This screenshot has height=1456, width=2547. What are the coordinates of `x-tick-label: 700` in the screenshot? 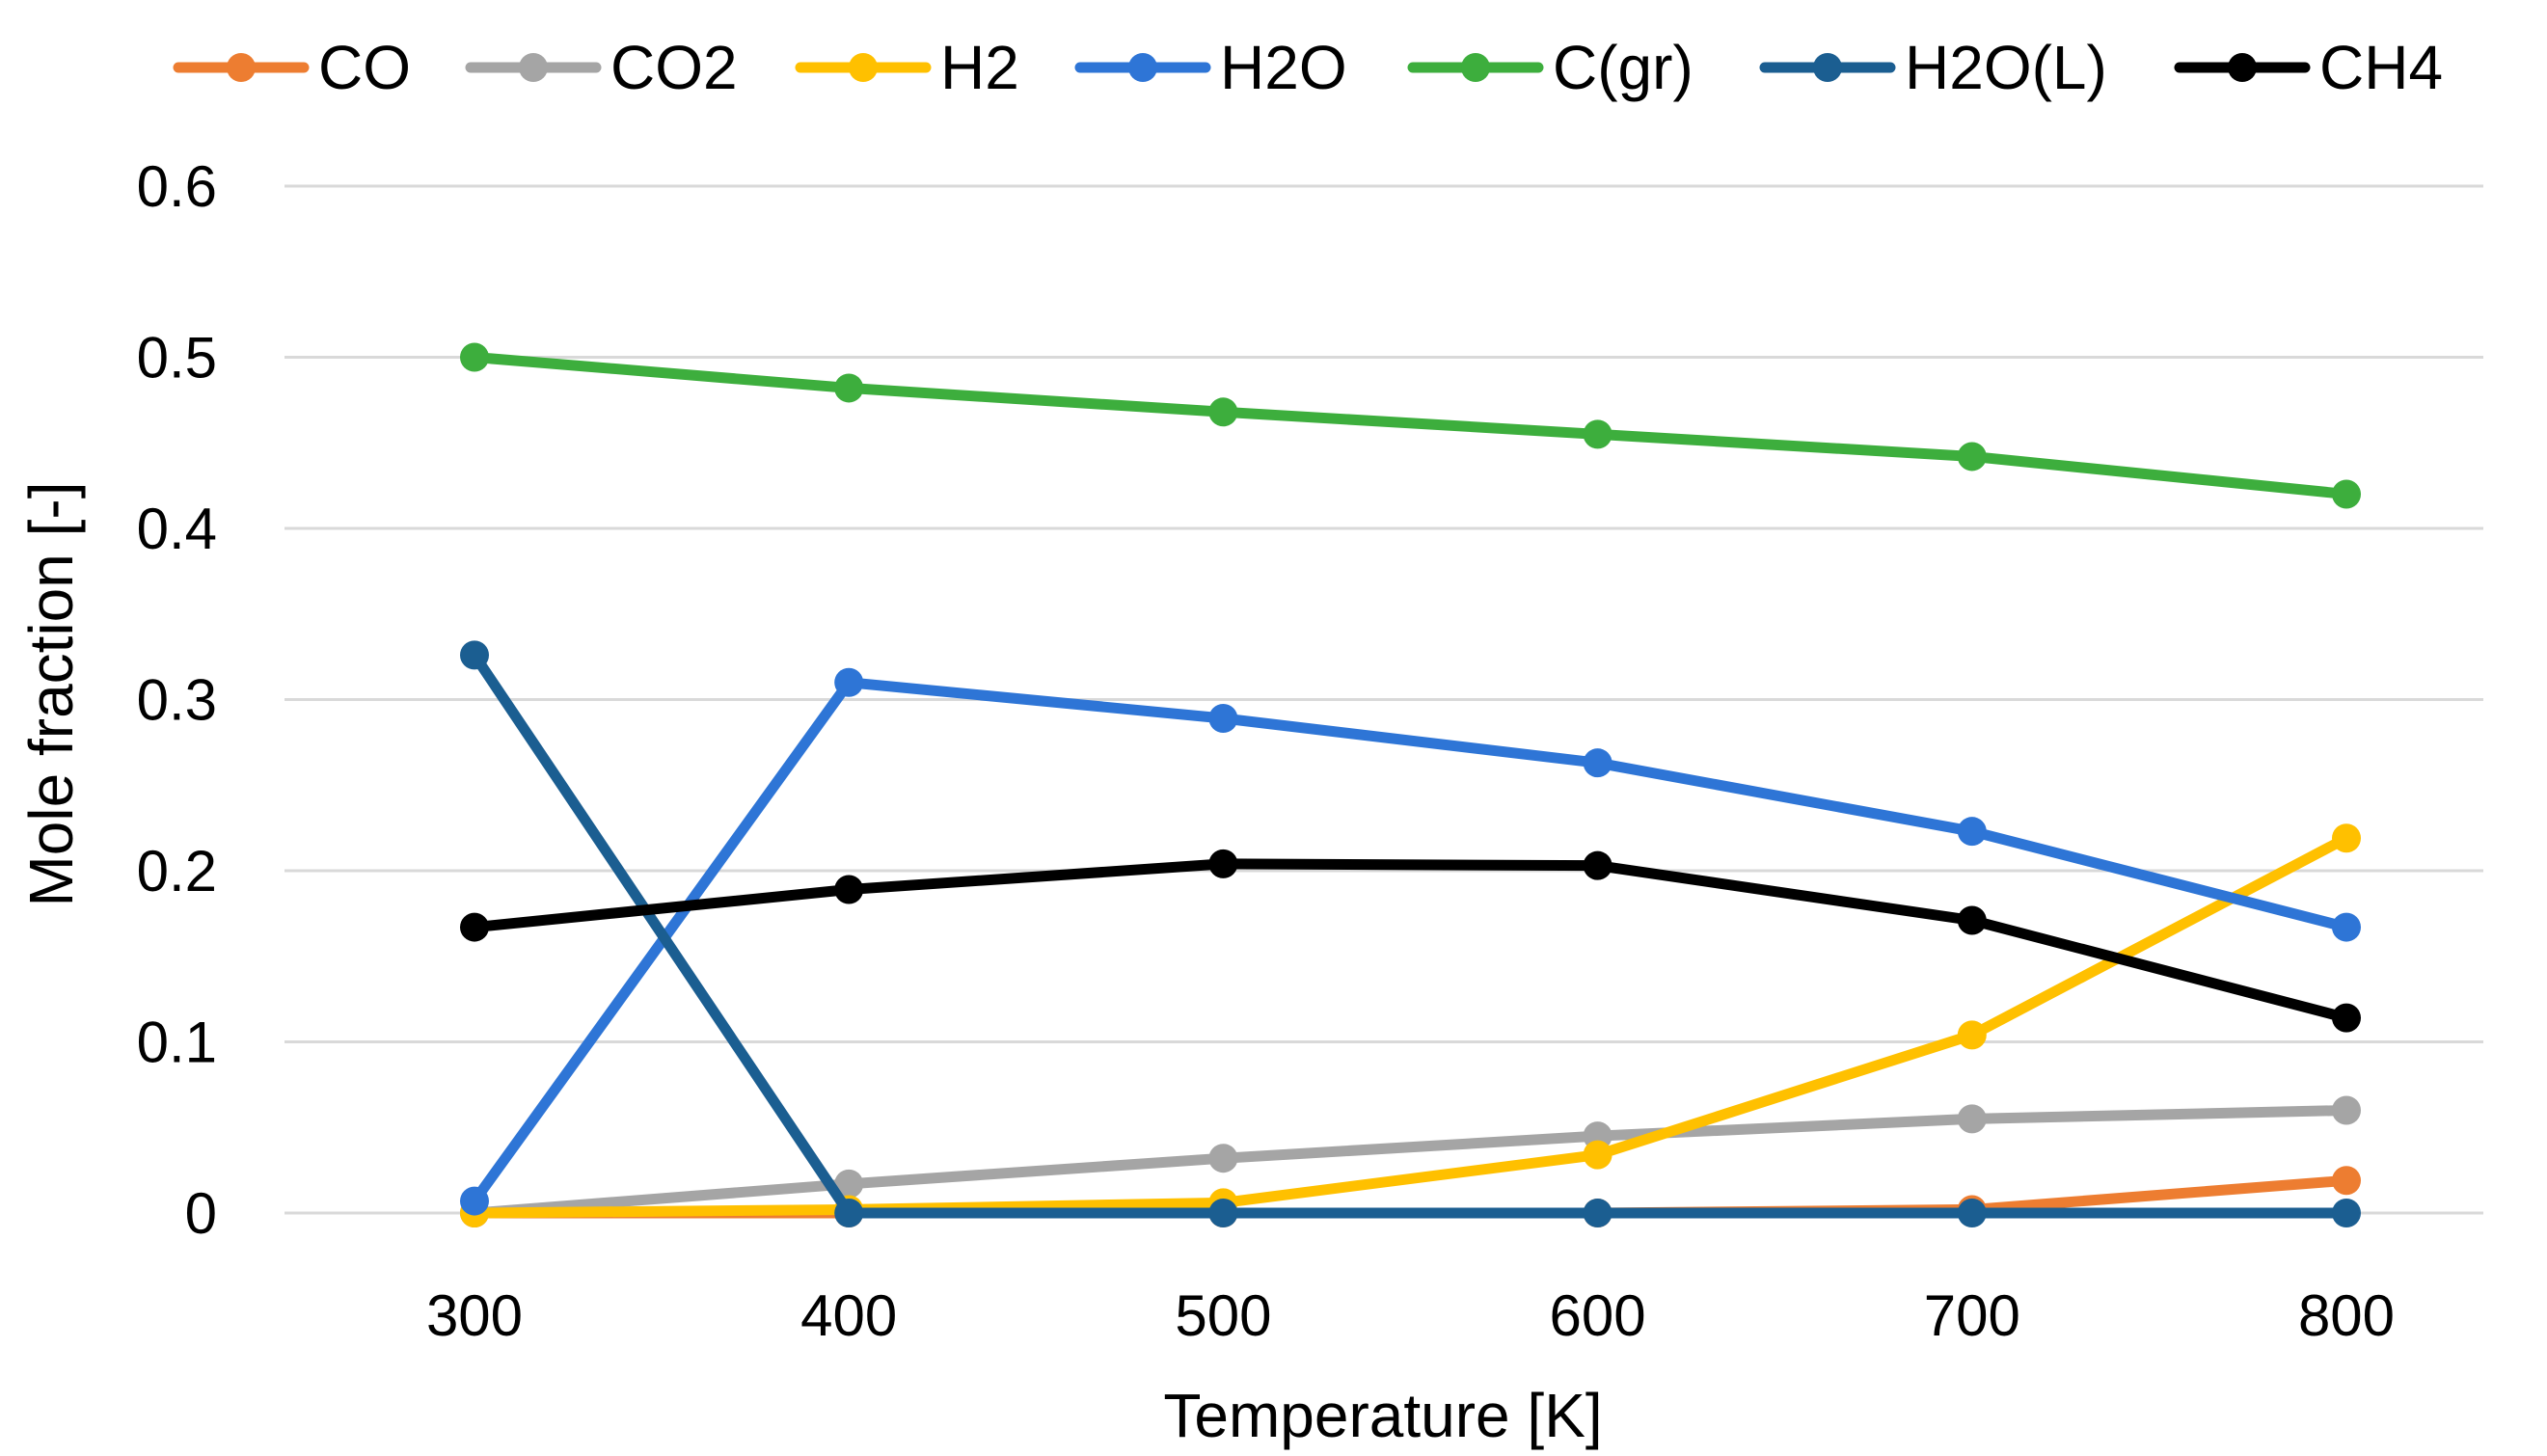 It's located at (1972, 1315).